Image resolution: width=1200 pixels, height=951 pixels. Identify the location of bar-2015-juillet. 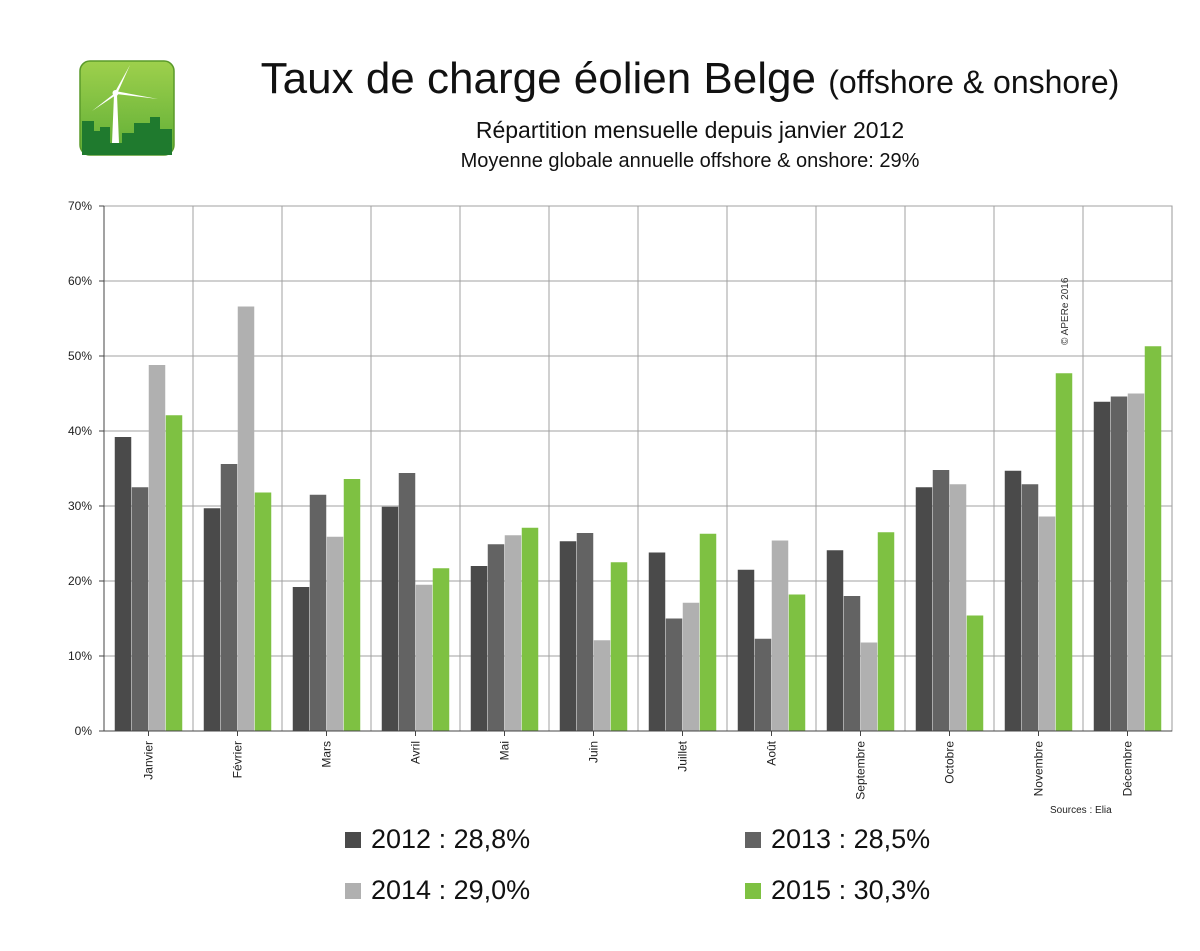
(708, 632).